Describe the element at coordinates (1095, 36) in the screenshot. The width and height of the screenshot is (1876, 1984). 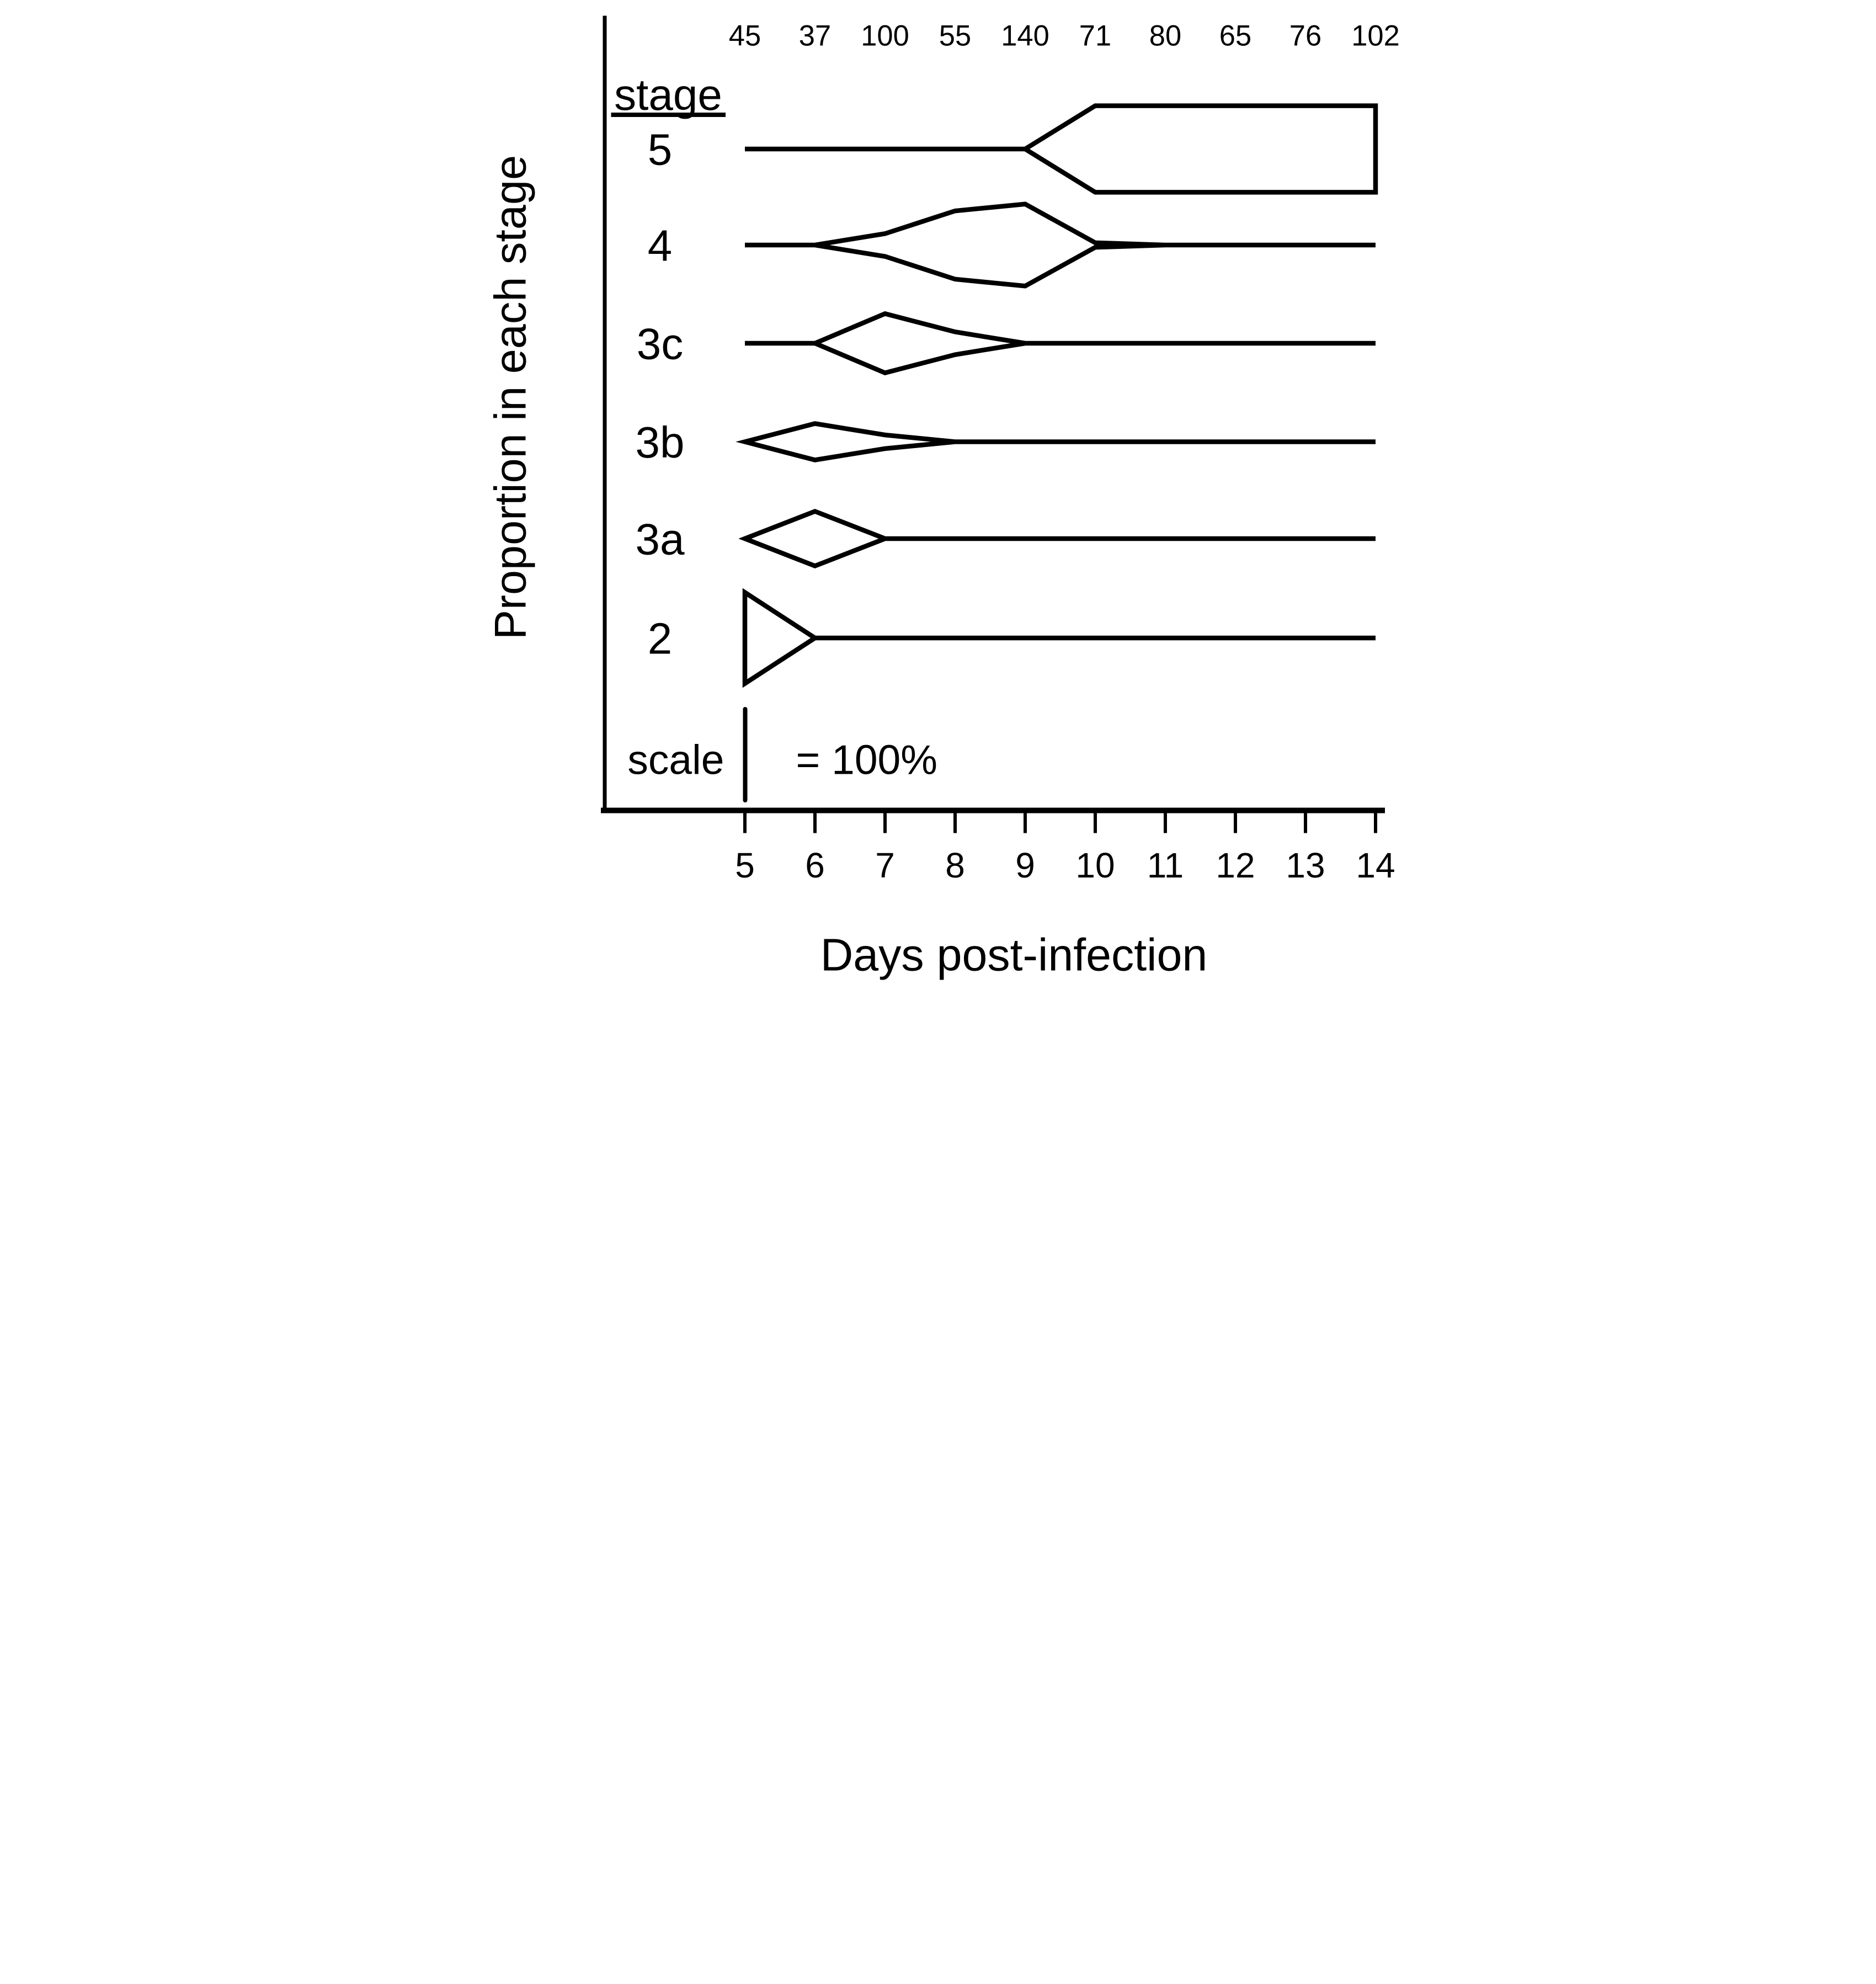
I see `sample-size-label: 71` at that location.